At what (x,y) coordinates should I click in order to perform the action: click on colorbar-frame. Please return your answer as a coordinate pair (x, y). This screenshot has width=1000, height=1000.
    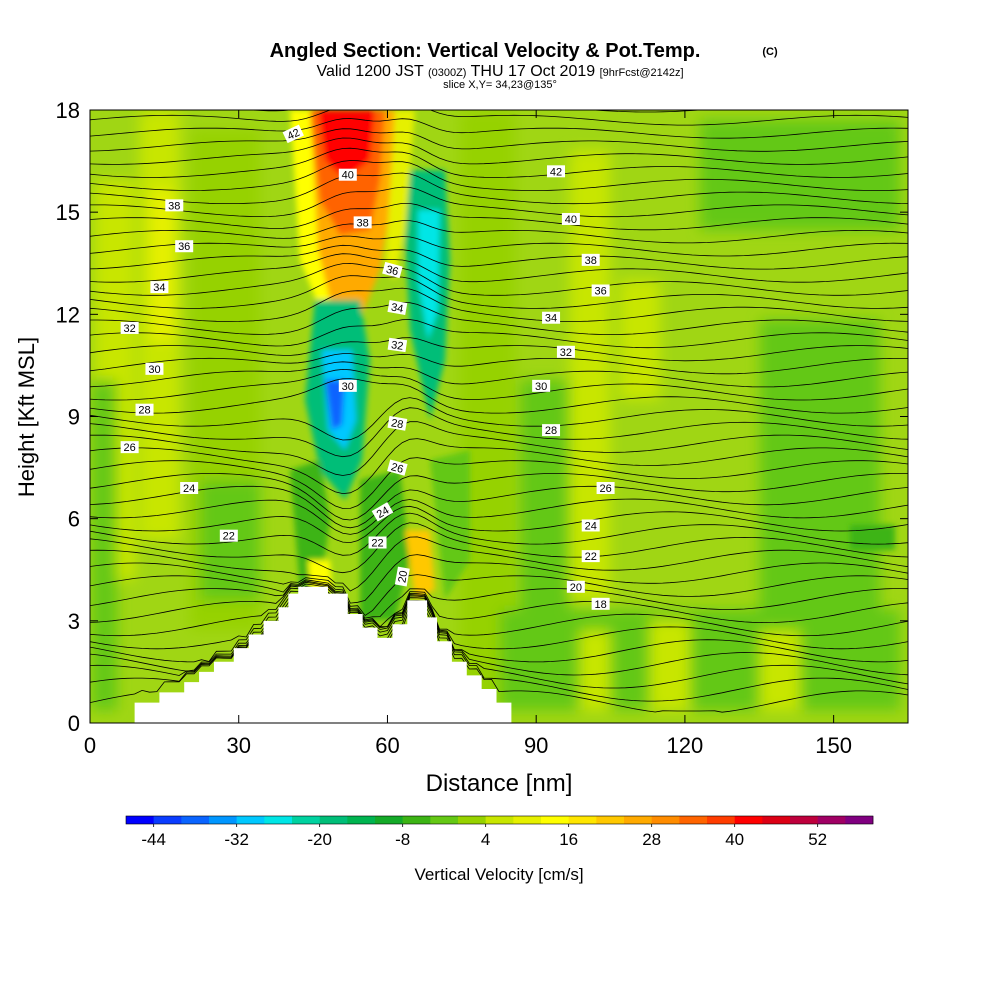
    Looking at the image, I should click on (499, 820).